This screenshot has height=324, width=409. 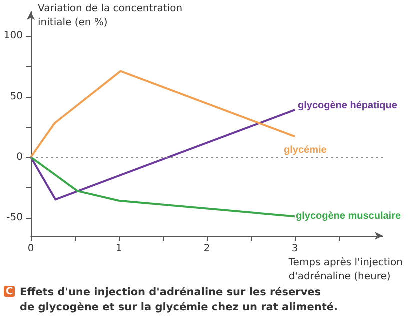 What do you see at coordinates (349, 216) in the screenshot?
I see `series-label: glycogène musculaire` at bounding box center [349, 216].